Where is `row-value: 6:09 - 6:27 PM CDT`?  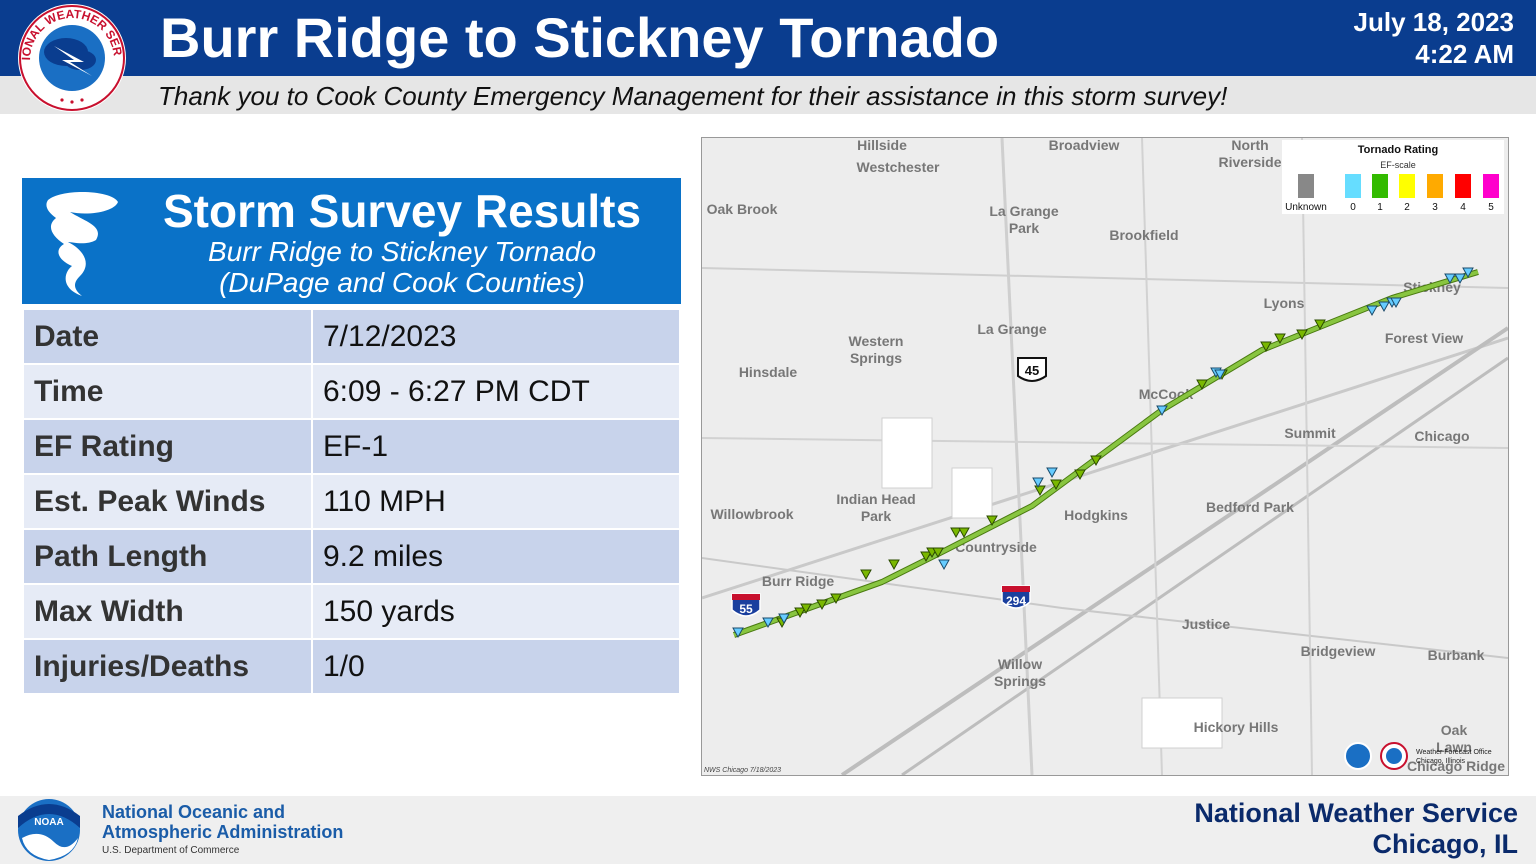 row-value: 6:09 - 6:27 PM CDT is located at coordinates (496, 391).